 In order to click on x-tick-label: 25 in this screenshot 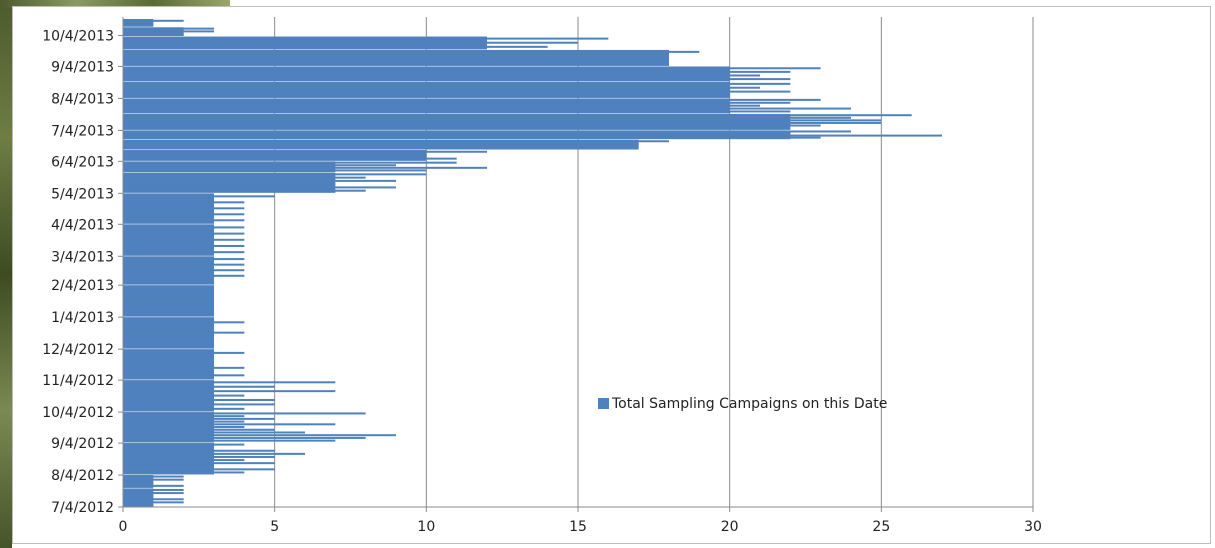, I will do `click(881, 527)`.